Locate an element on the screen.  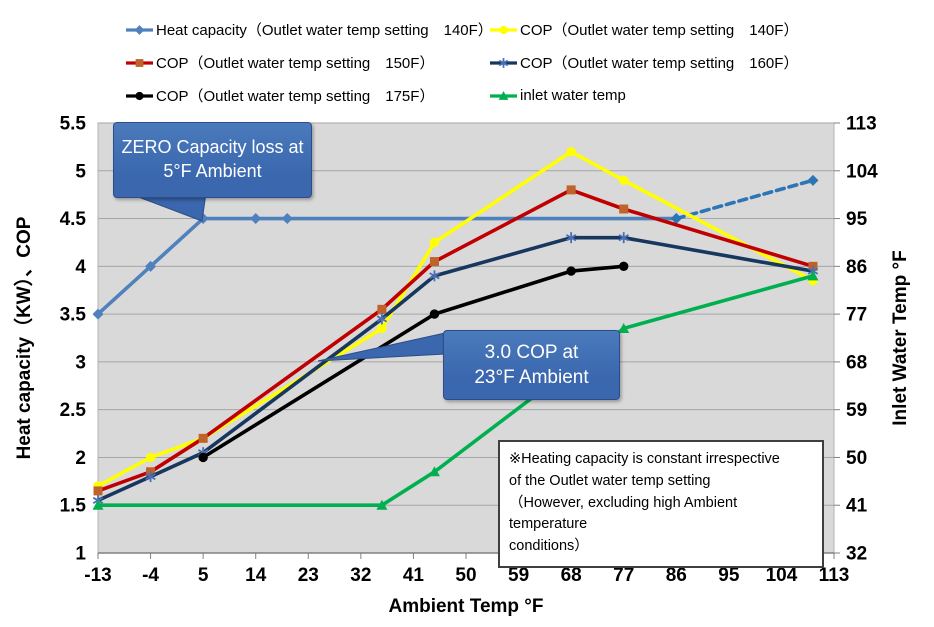
svg-text: 2.5 is located at coordinates (73, 410).